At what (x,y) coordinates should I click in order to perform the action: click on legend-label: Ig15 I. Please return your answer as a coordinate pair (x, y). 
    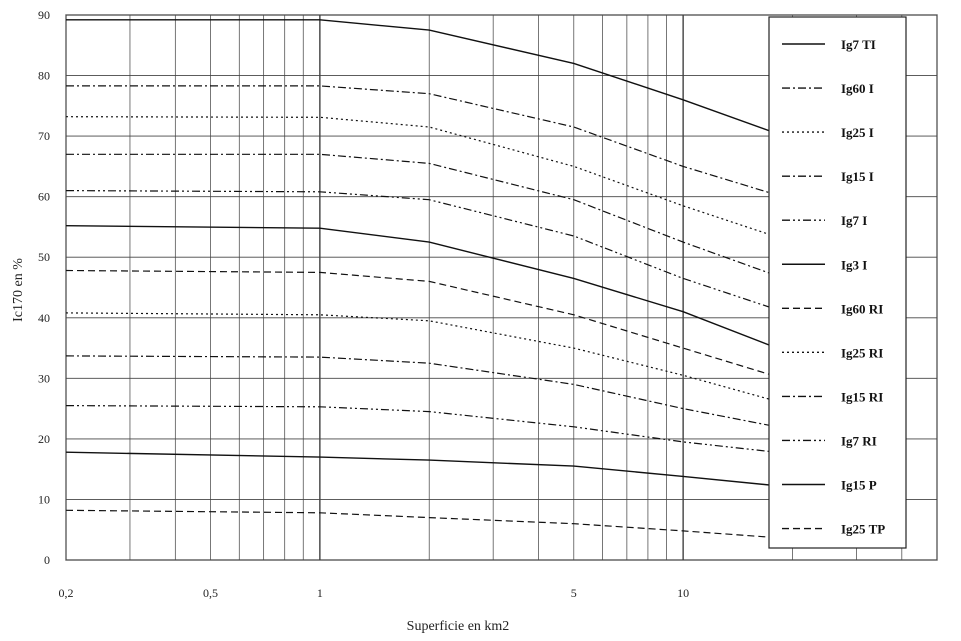
    Looking at the image, I should click on (857, 176).